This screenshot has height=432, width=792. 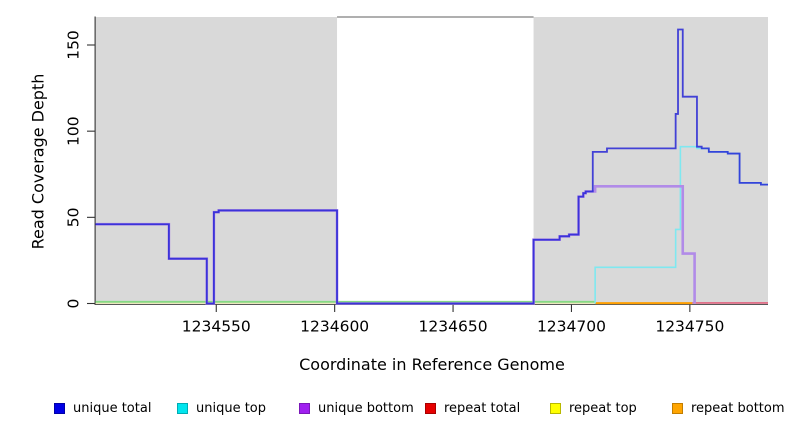 I want to click on x-tick-label: 1234700, so click(x=571, y=327).